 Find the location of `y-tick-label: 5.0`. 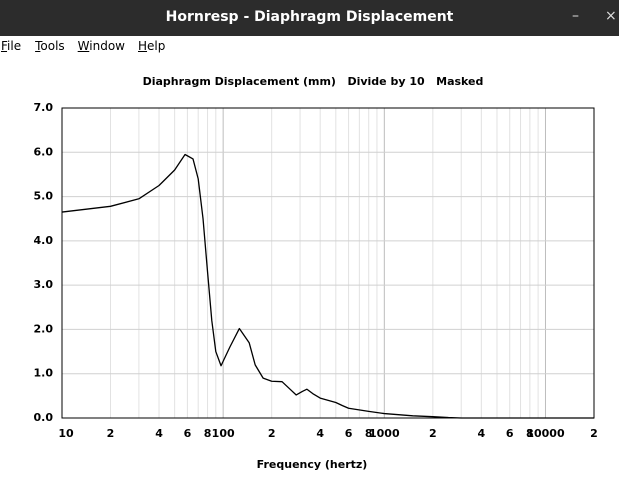

y-tick-label: 5.0 is located at coordinates (44, 196).